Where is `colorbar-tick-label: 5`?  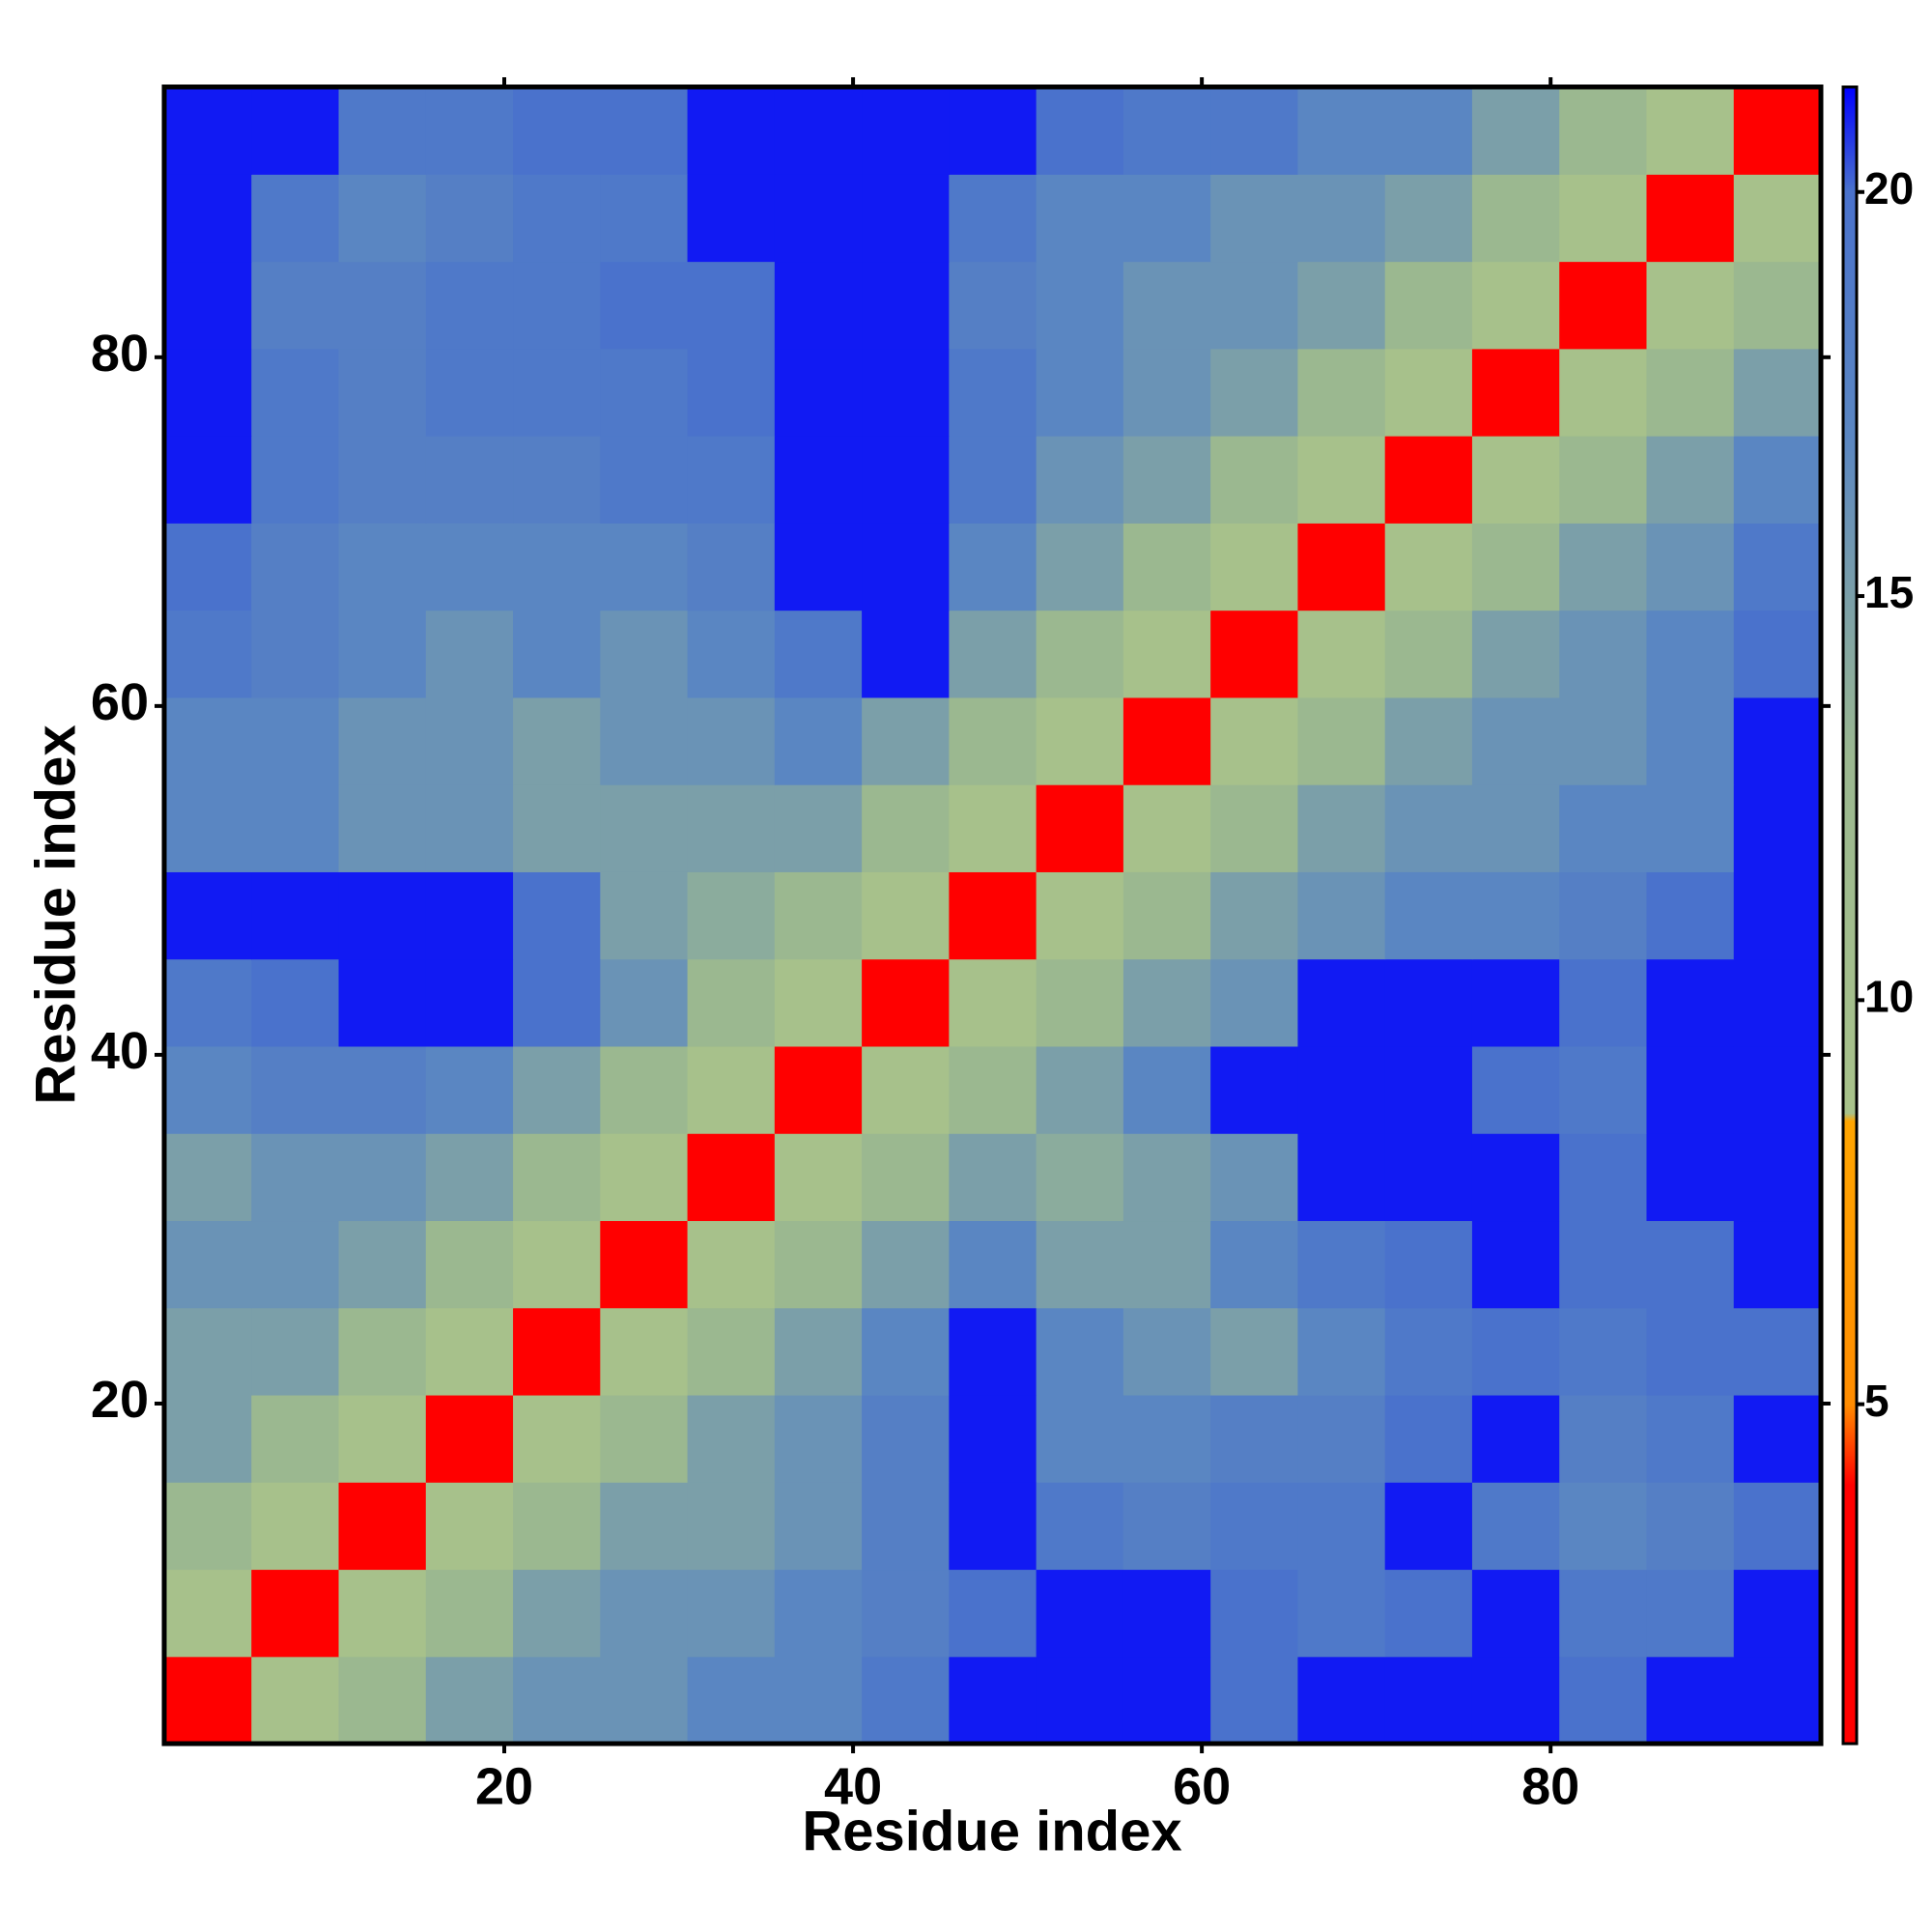 colorbar-tick-label: 5 is located at coordinates (1876, 1401).